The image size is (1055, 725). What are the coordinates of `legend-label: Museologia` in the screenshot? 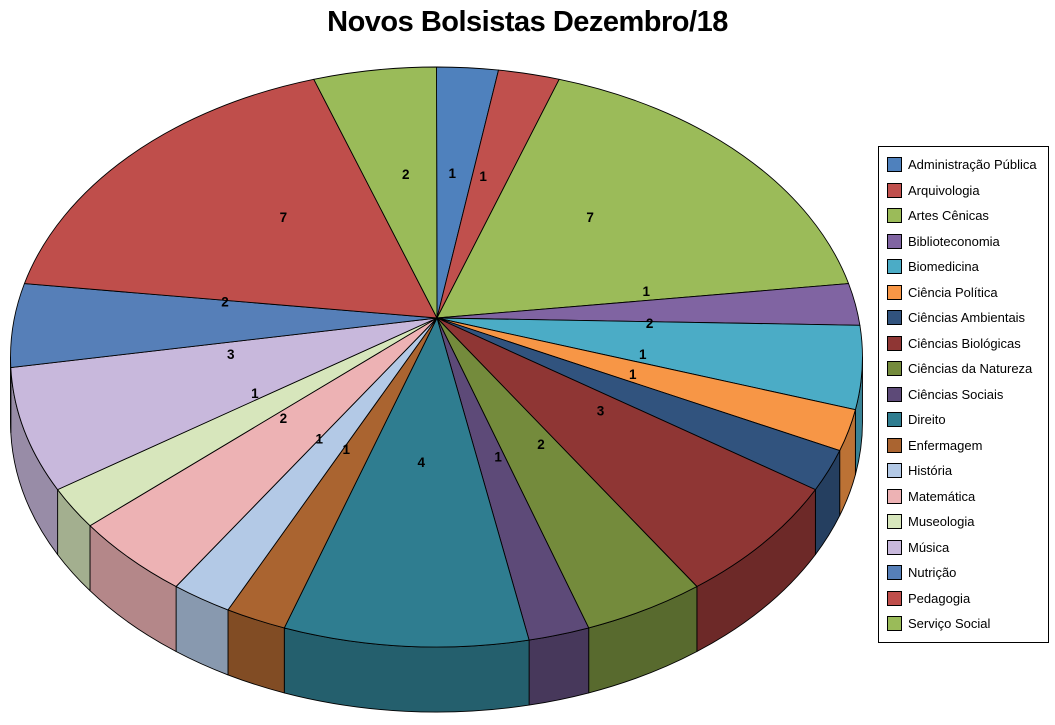 It's located at (941, 522).